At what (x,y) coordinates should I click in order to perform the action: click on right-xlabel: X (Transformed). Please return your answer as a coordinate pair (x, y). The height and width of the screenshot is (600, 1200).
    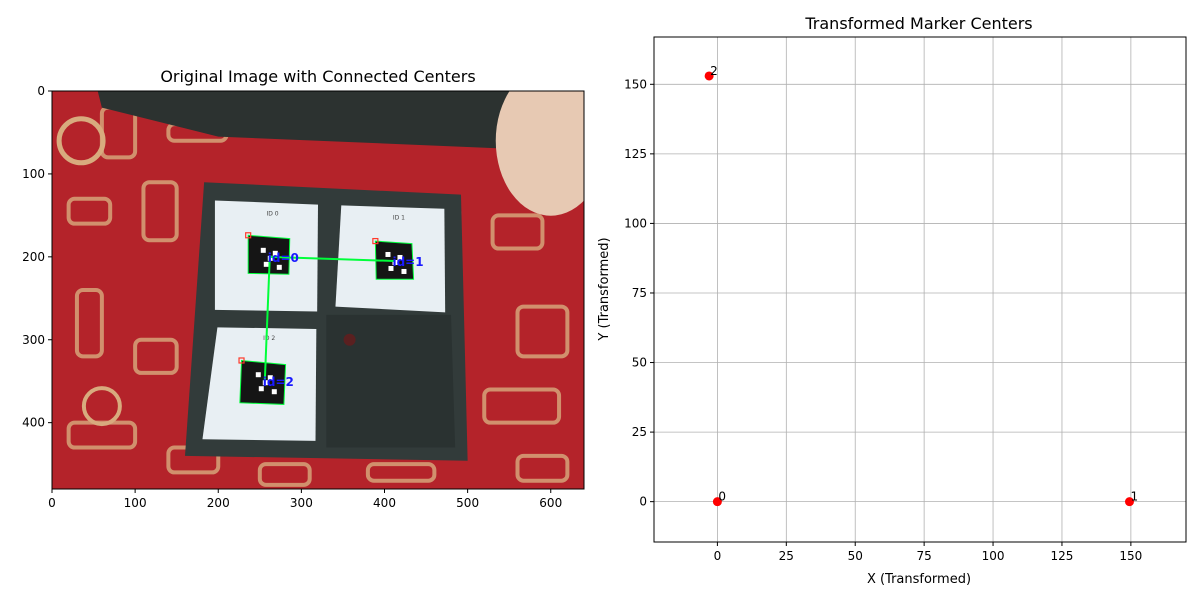
    Looking at the image, I should click on (919, 579).